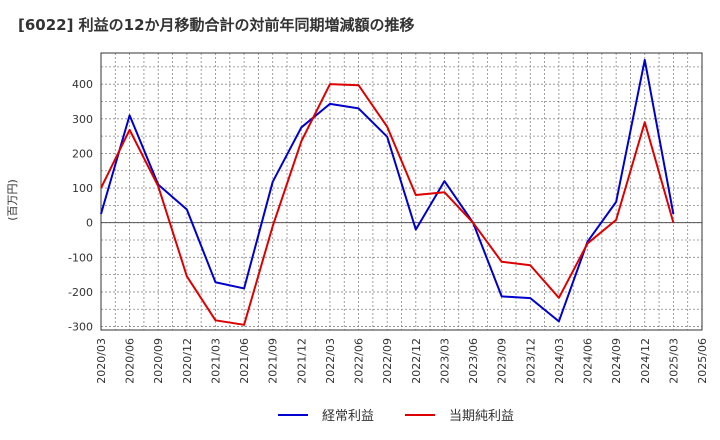  What do you see at coordinates (215, 361) in the screenshot?
I see `x-tick-label: 2021/03` at bounding box center [215, 361].